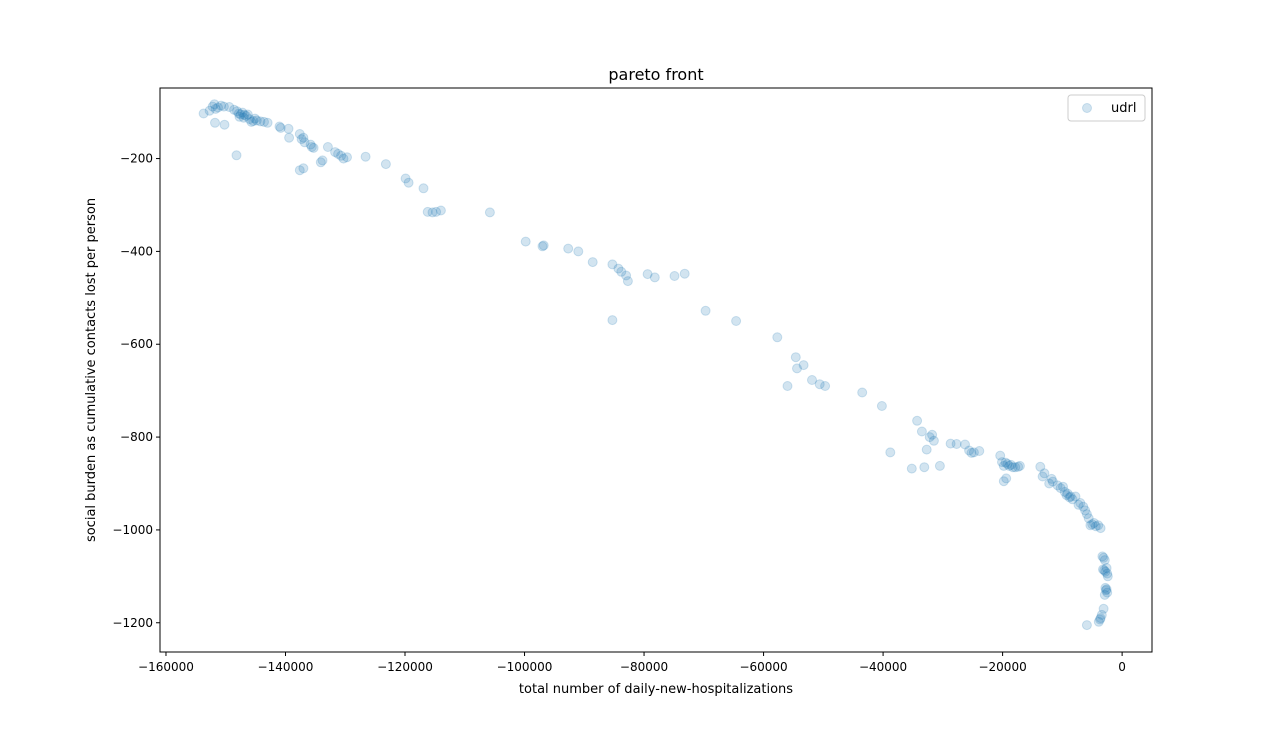  I want to click on y-tick-label: −400, so click(136, 251).